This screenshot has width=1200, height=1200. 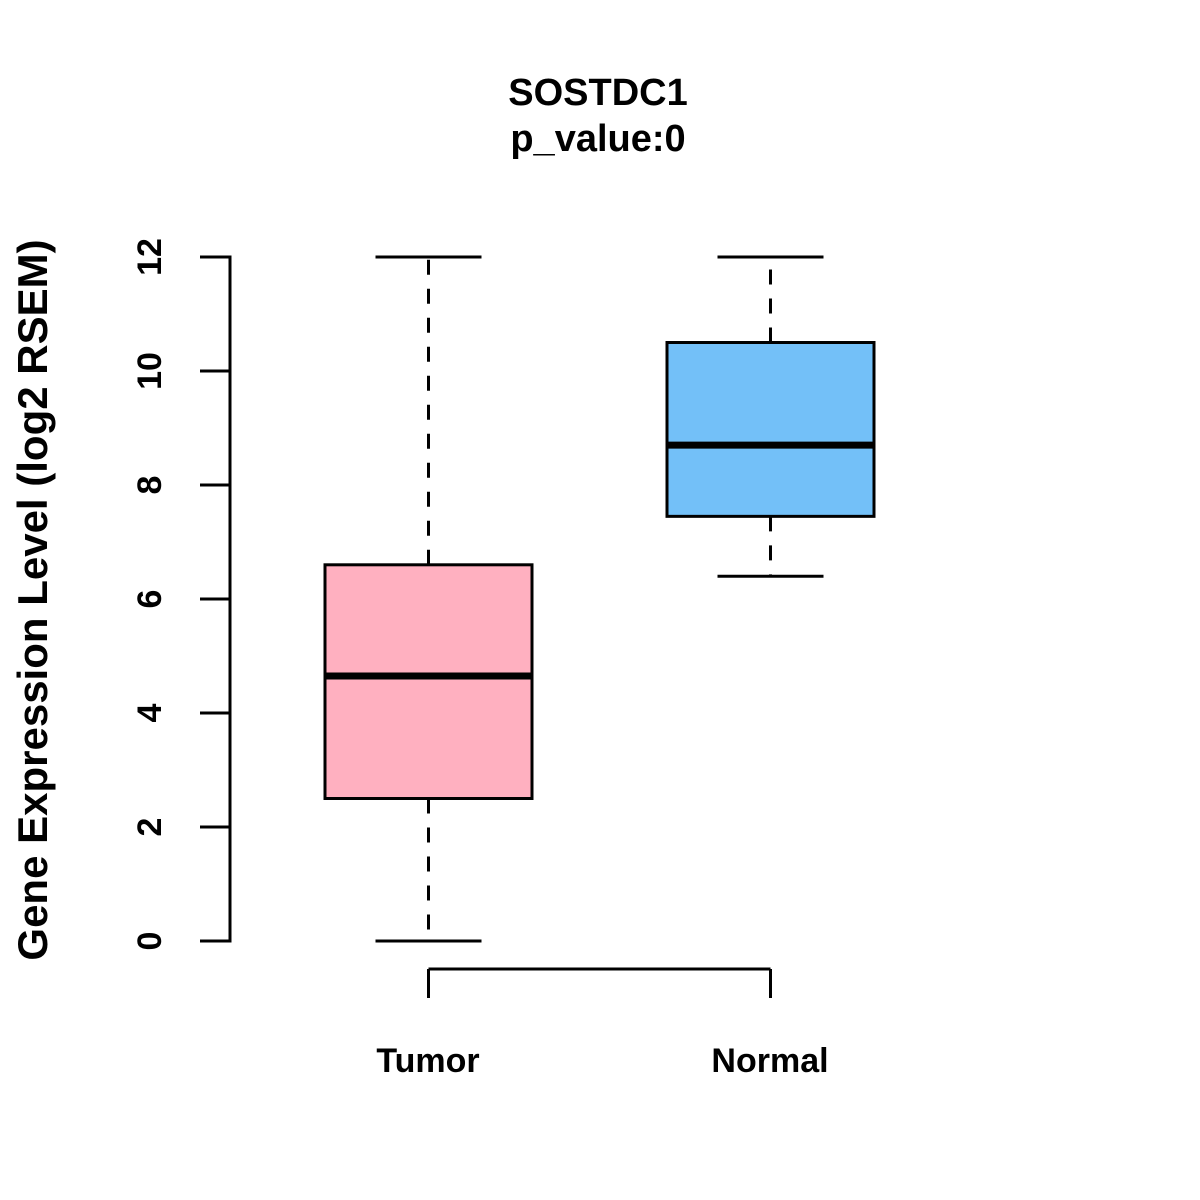 I want to click on category-label-tumor: Tumor, so click(x=428, y=1061).